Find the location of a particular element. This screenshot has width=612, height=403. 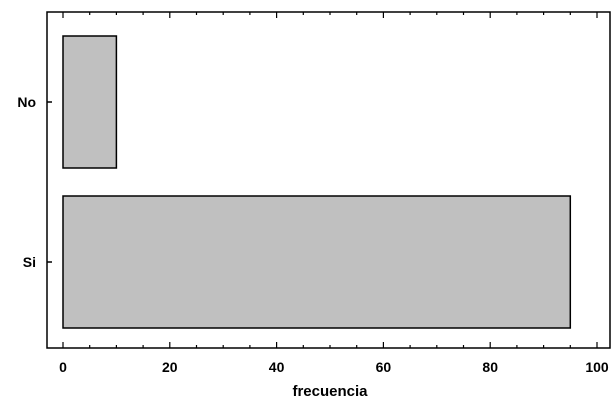

x-tick-label: 100 is located at coordinates (597, 367).